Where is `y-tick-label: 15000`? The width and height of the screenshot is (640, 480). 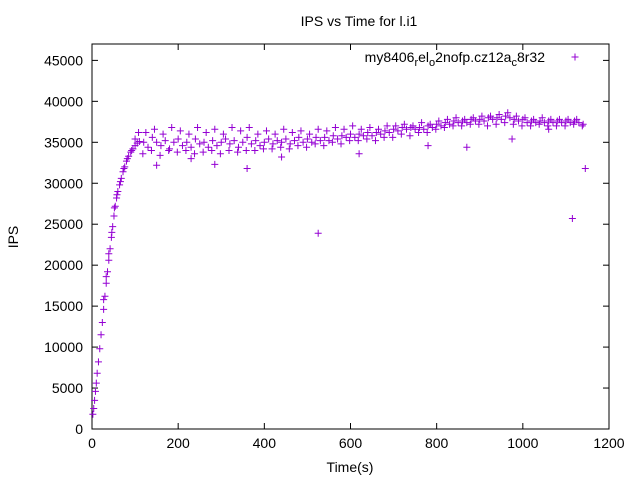
y-tick-label: 15000 is located at coordinates (63, 306).